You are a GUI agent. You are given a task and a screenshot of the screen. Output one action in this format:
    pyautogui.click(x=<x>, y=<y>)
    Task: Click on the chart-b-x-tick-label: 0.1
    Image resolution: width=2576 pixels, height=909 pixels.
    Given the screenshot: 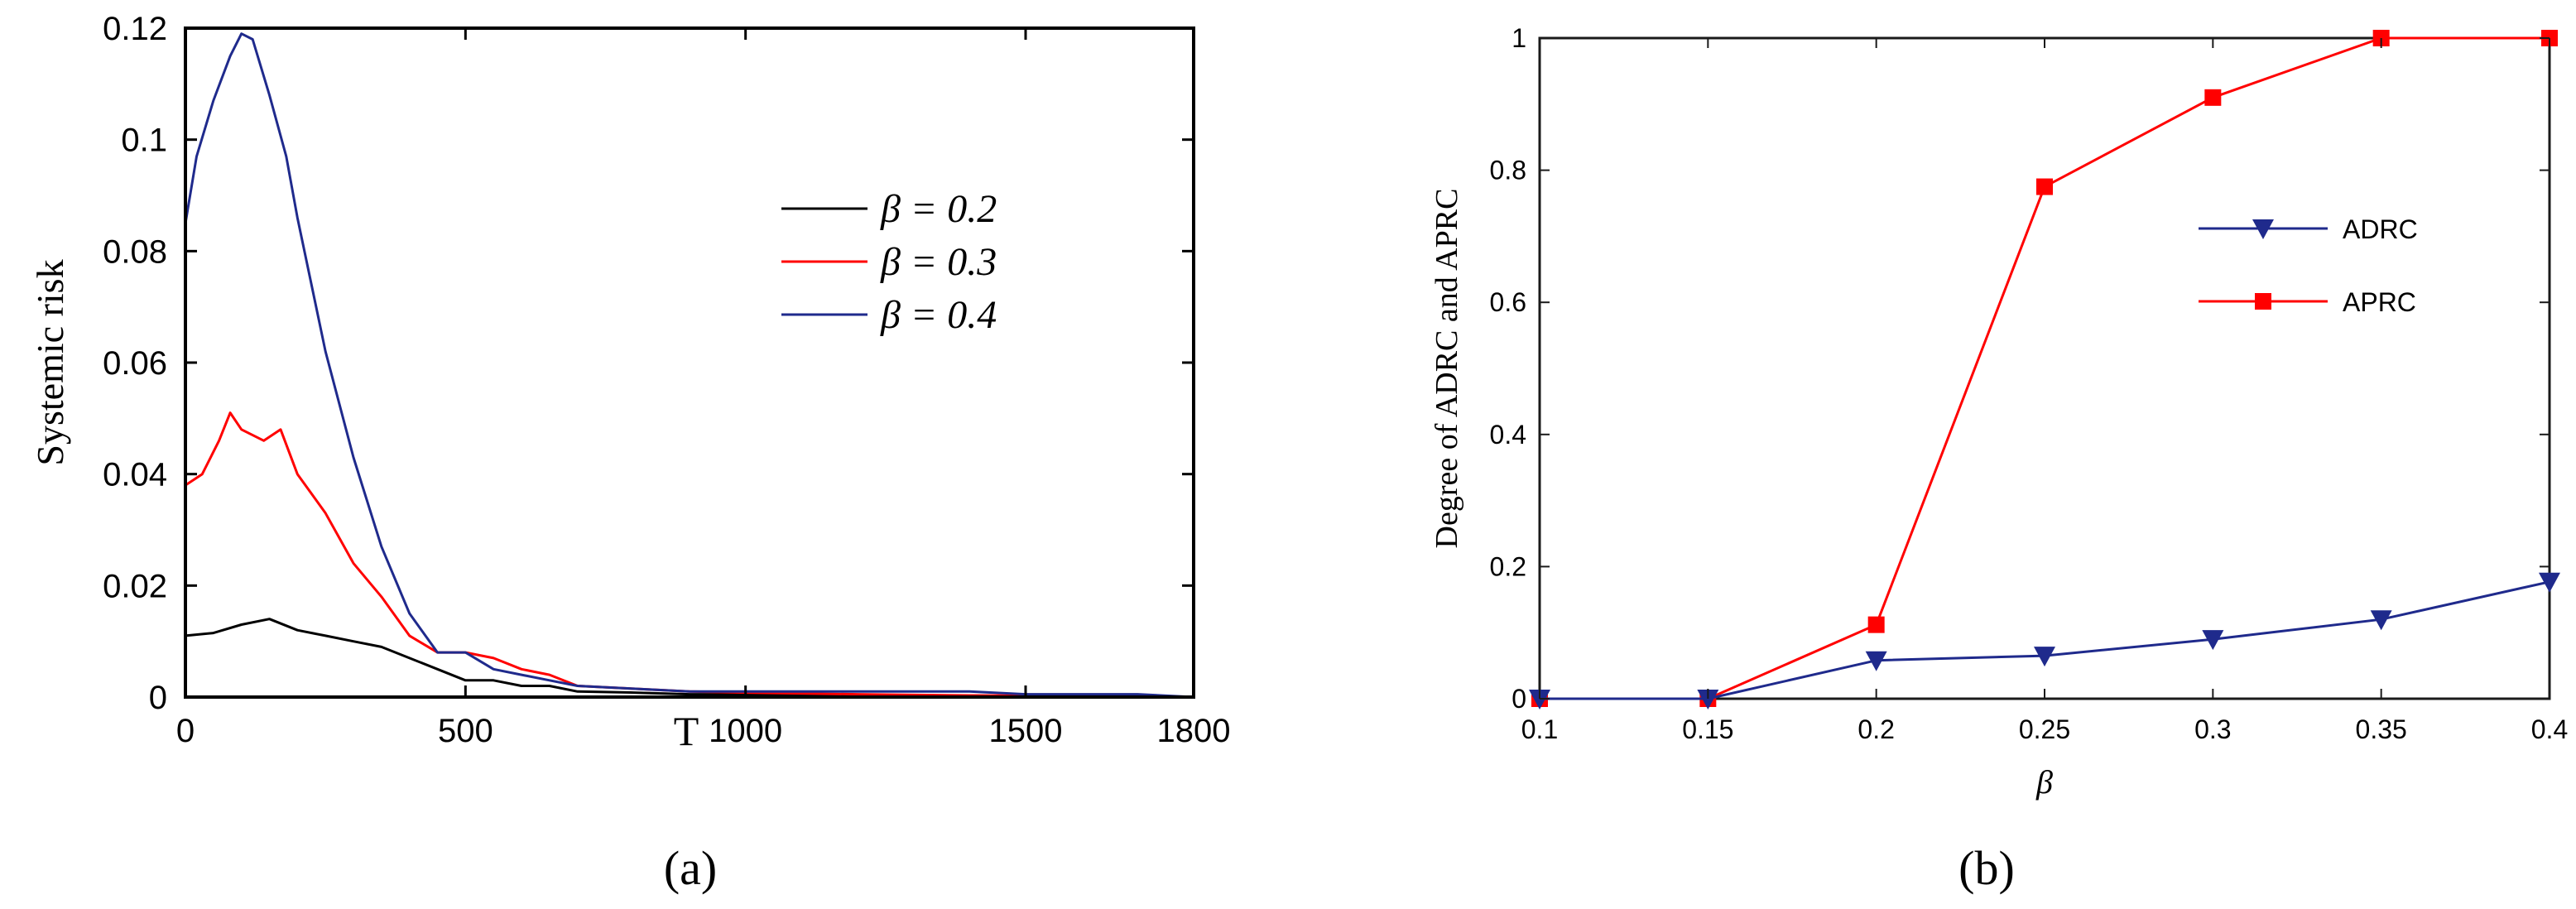 What is the action you would take?
    pyautogui.click(x=1539, y=729)
    